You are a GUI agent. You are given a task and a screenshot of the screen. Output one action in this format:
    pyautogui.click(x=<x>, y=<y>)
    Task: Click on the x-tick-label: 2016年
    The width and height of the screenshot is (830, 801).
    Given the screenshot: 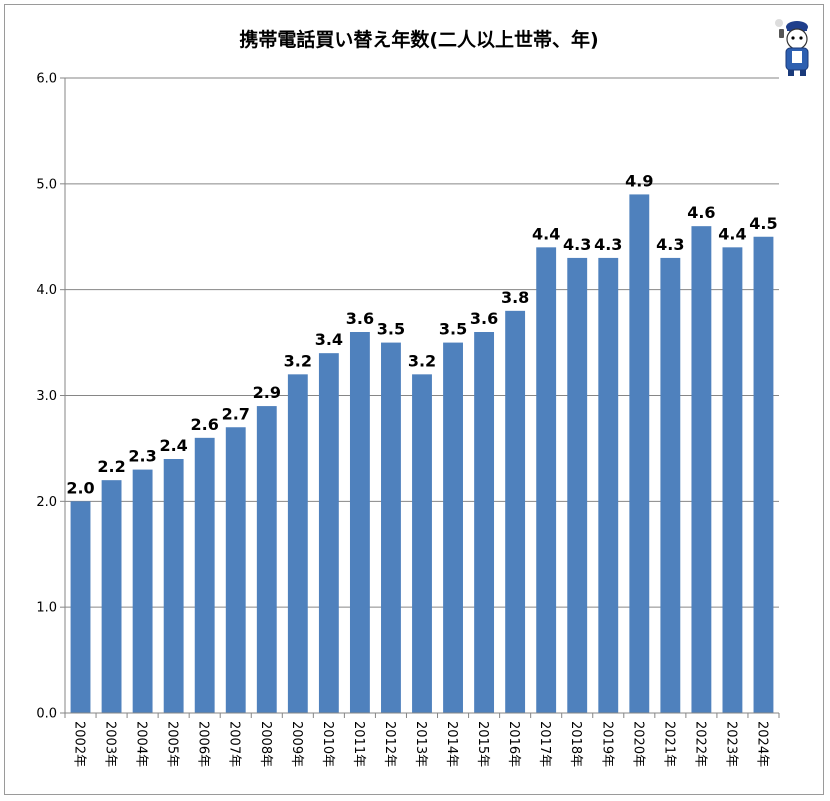 What is the action you would take?
    pyautogui.click(x=513, y=744)
    